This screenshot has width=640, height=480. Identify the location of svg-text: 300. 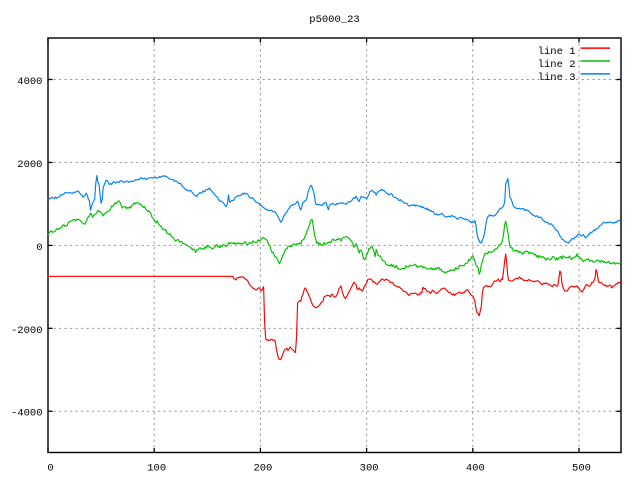
(369, 469).